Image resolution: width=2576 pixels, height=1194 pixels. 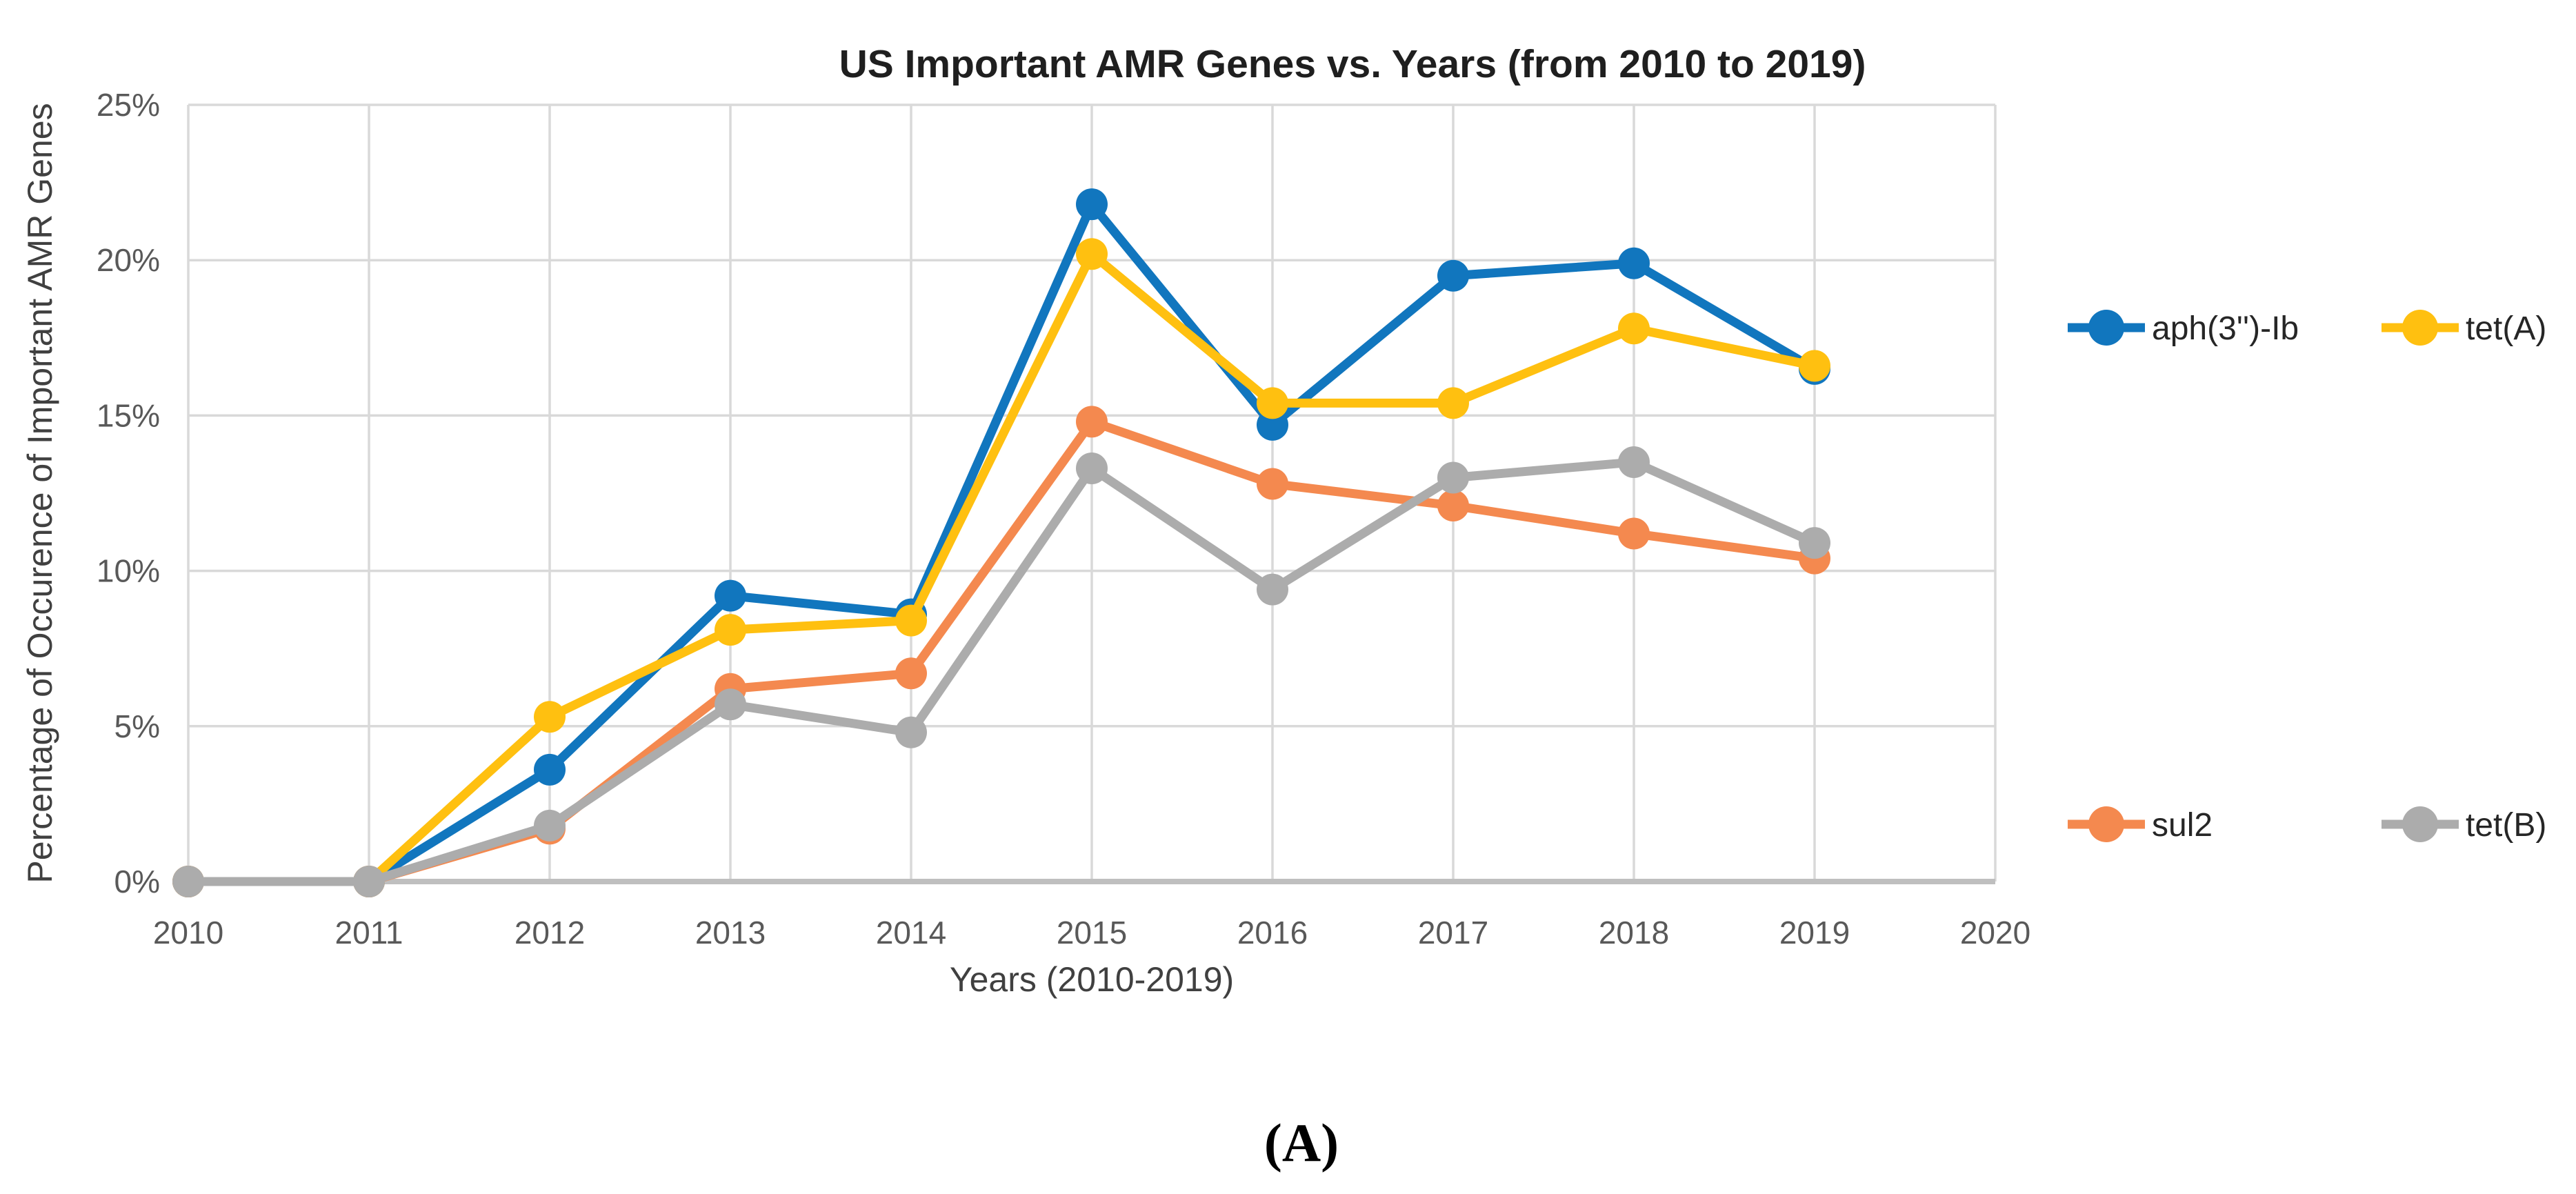 What do you see at coordinates (1634, 533) in the screenshot?
I see `data-point-sul2-2018` at bounding box center [1634, 533].